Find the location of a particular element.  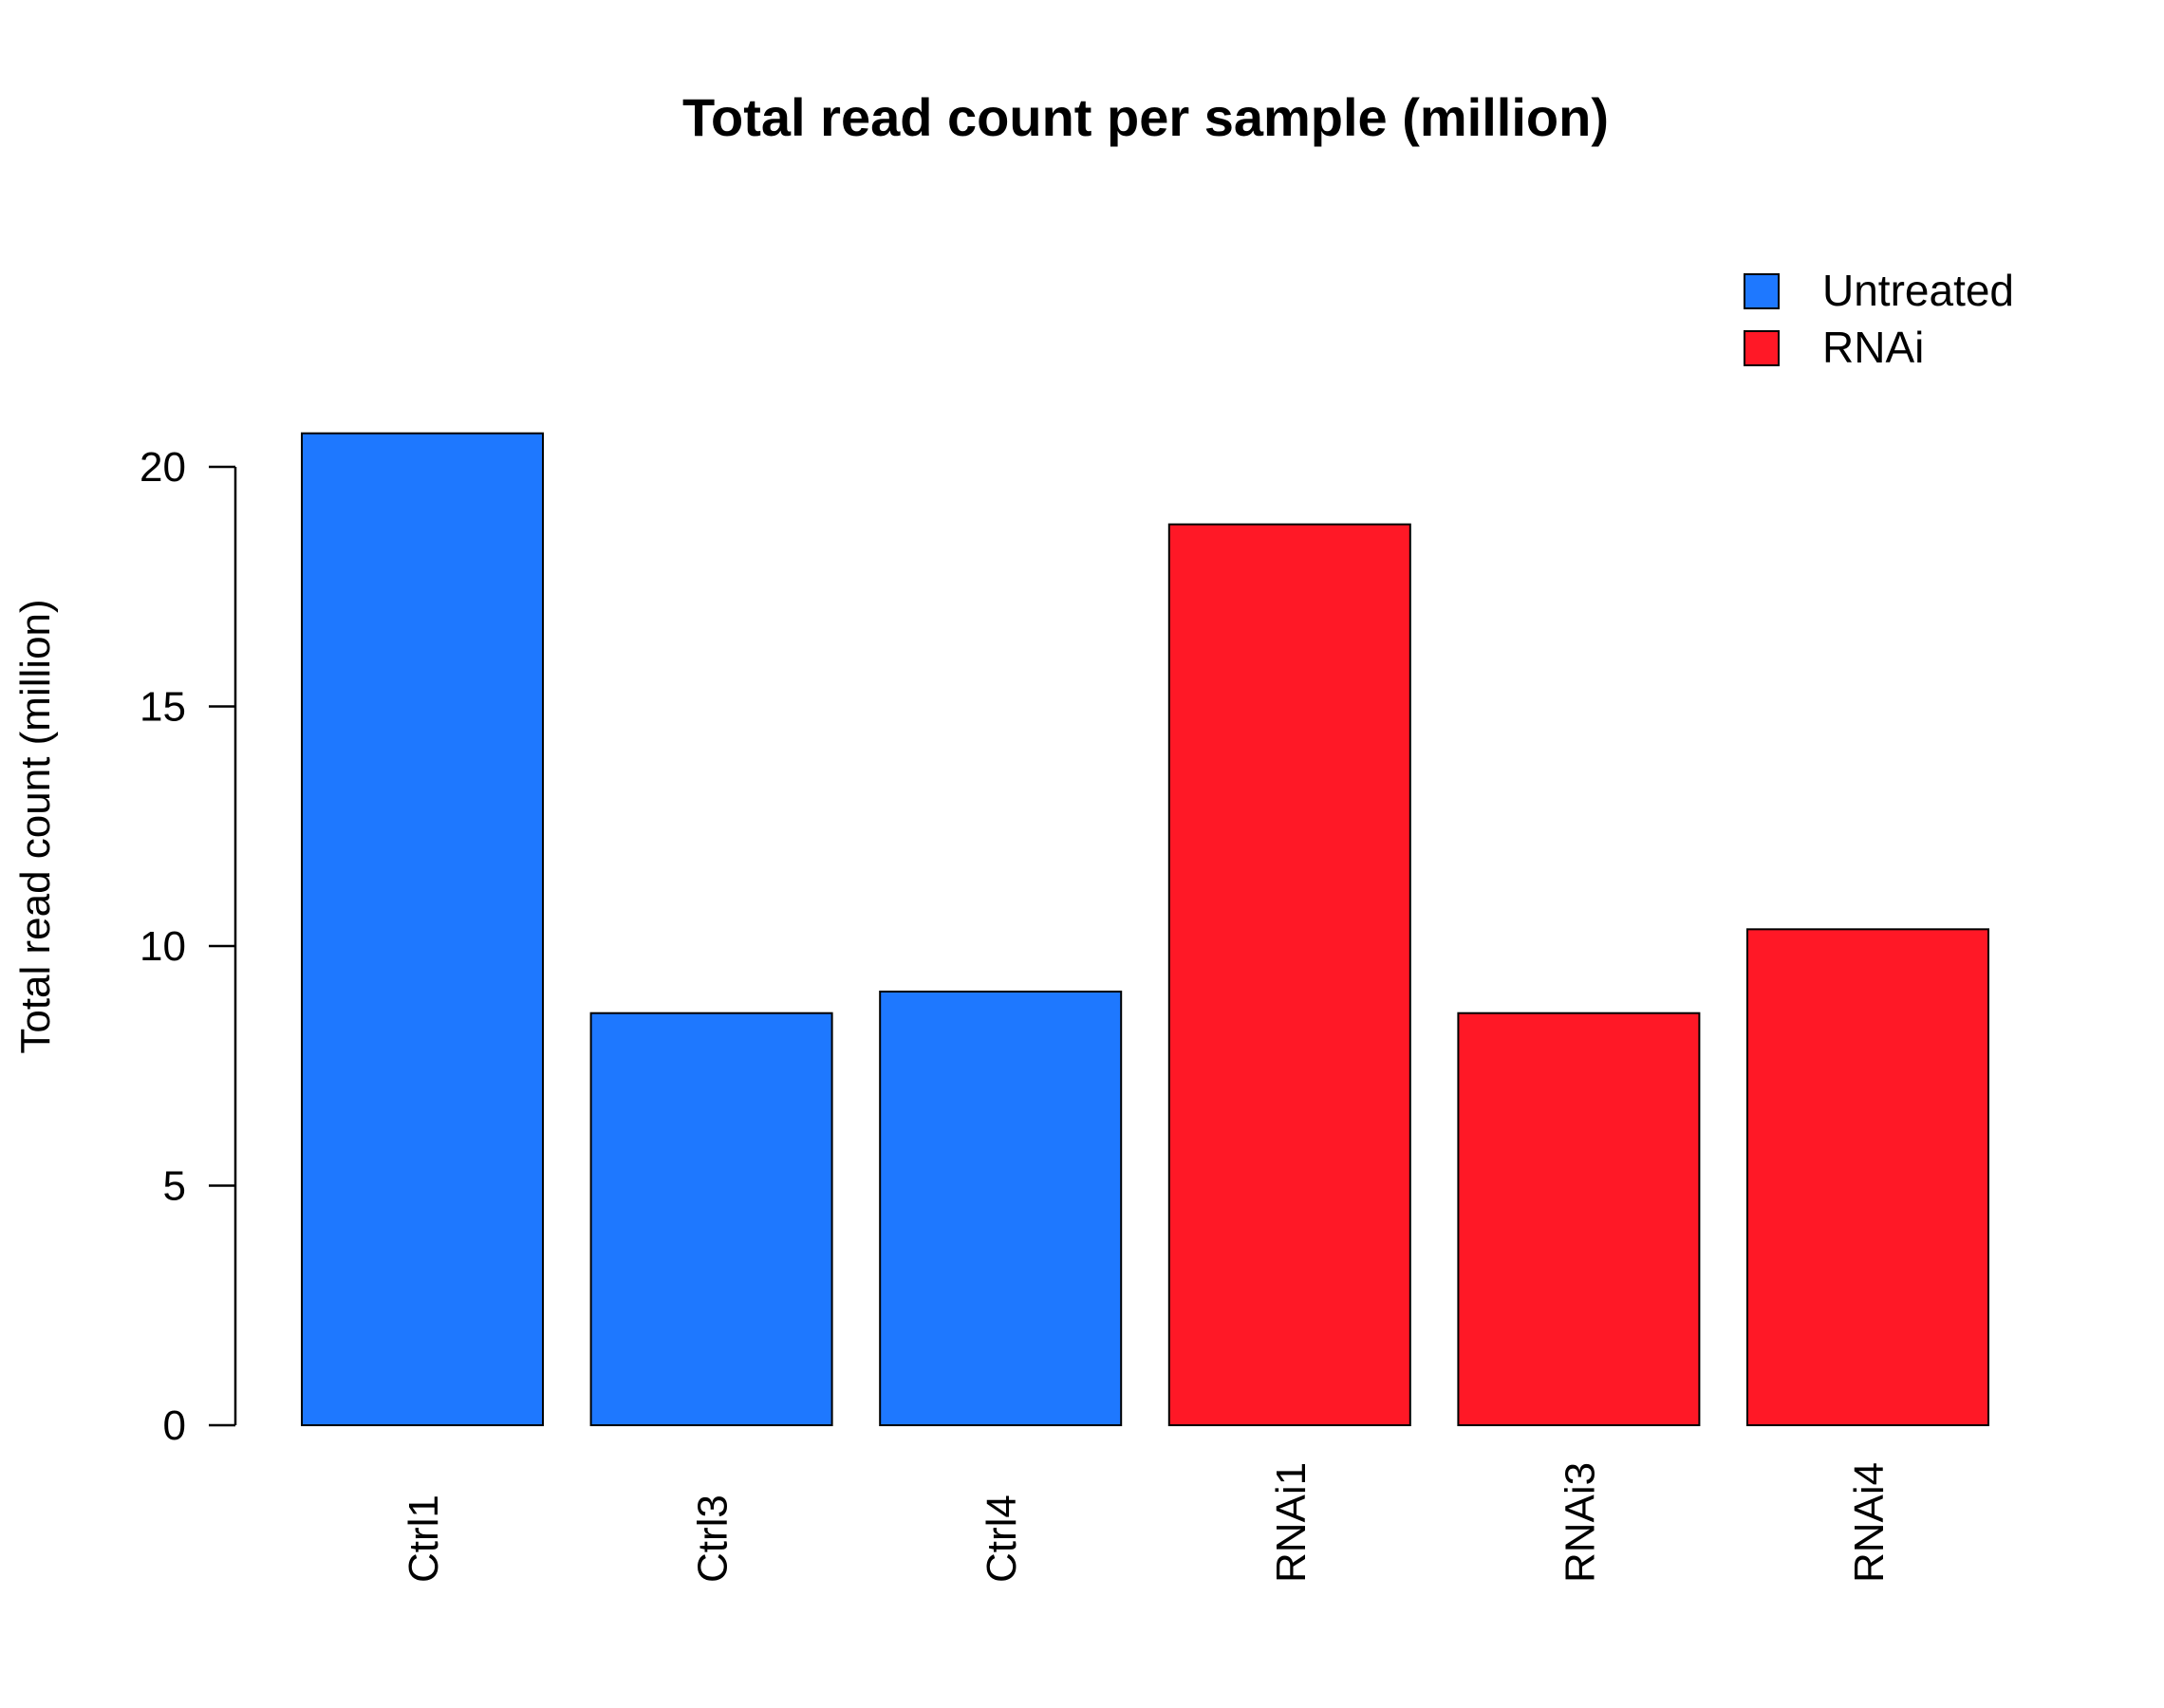

bar-rnai3 is located at coordinates (1579, 1219).